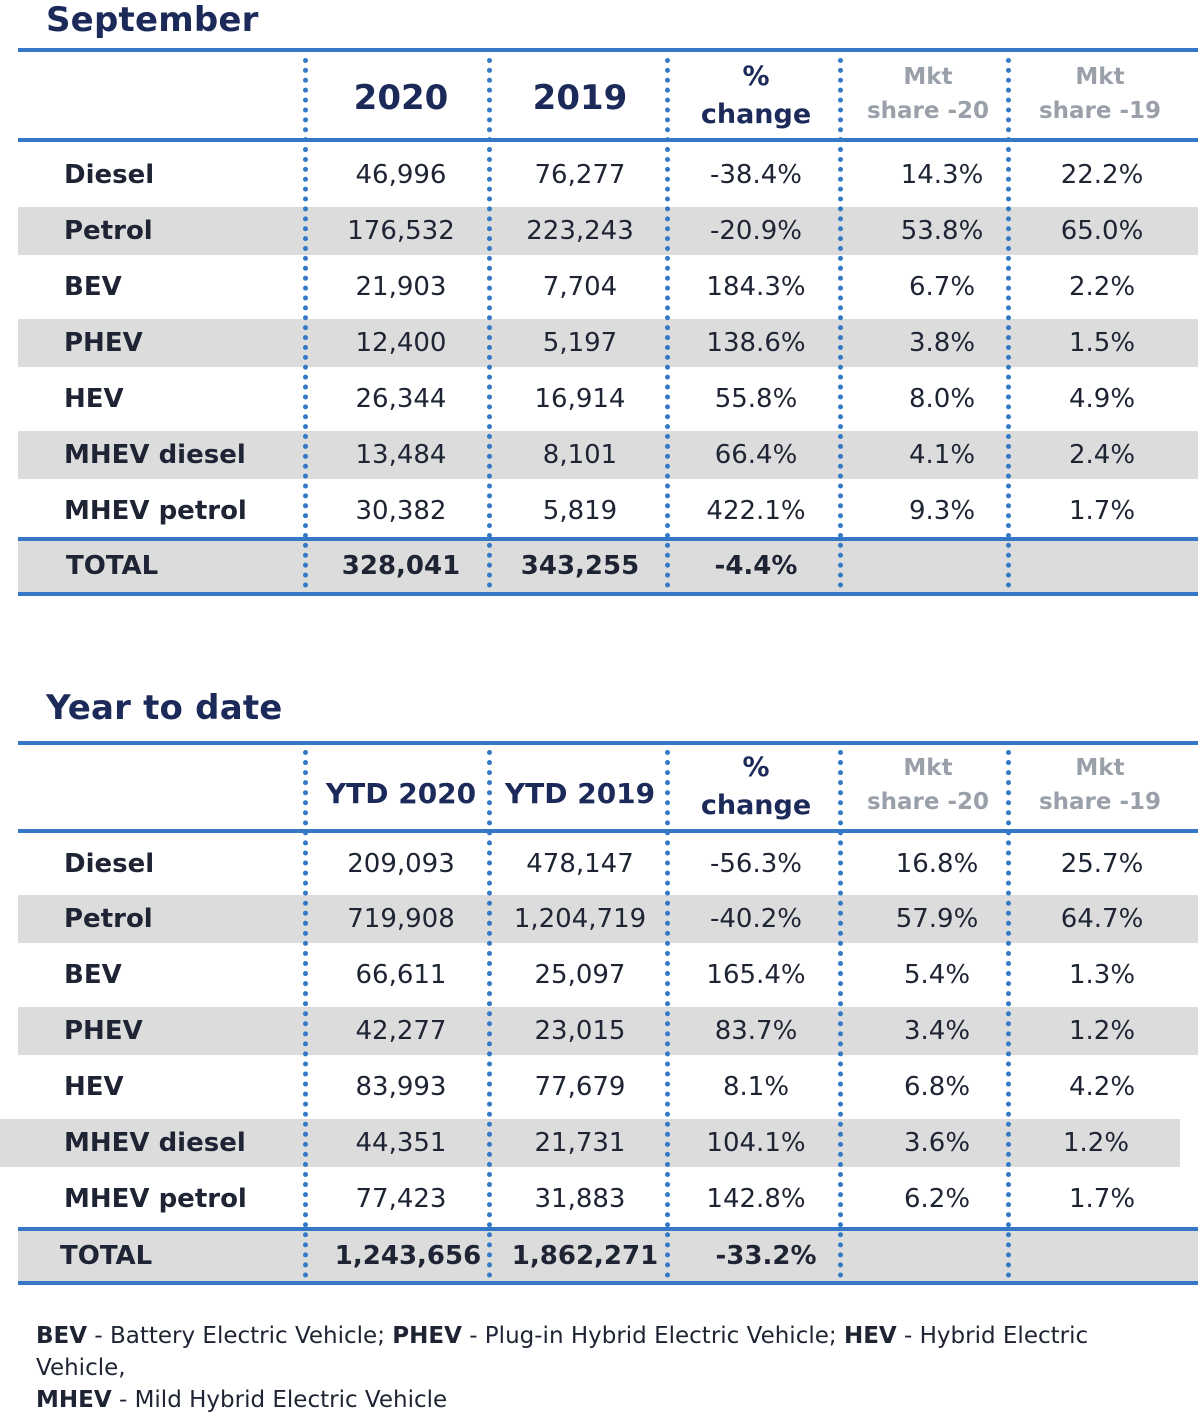 Image resolution: width=1200 pixels, height=1416 pixels. I want to click on cell-value-1: 30,382, so click(401, 511).